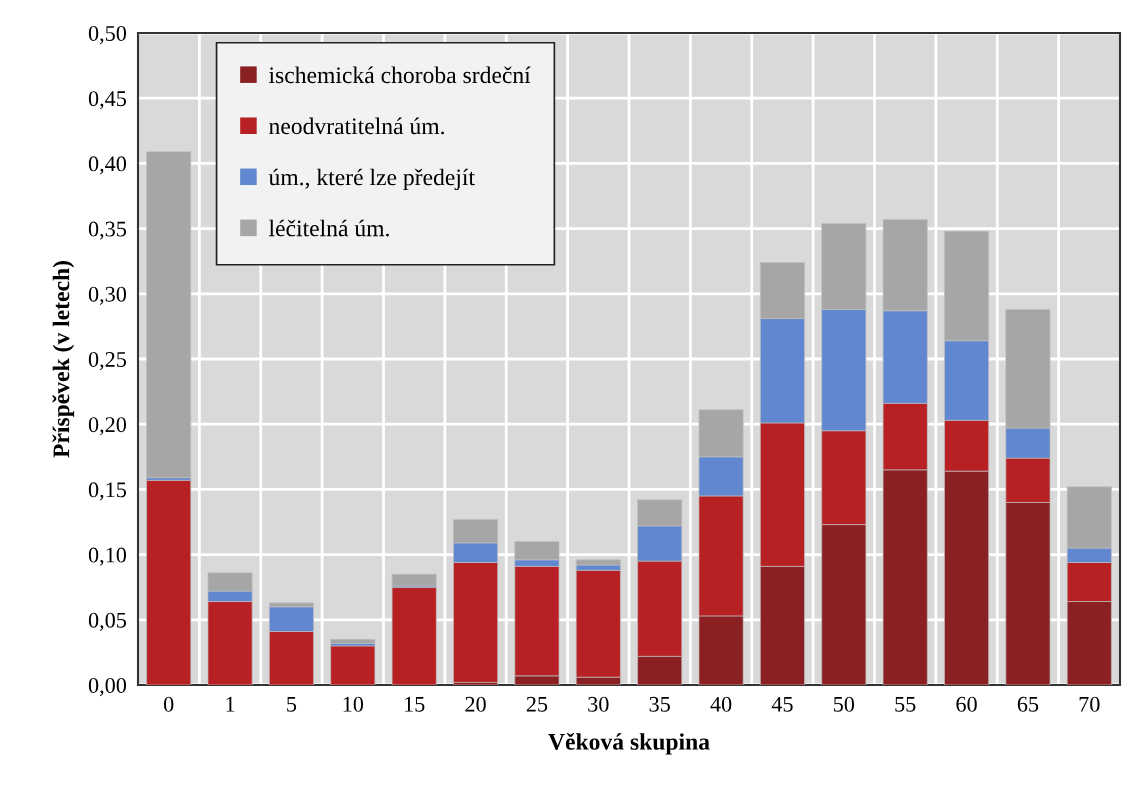 The width and height of the screenshot is (1131, 787). I want to click on x-tick-label: 20, so click(475, 704).